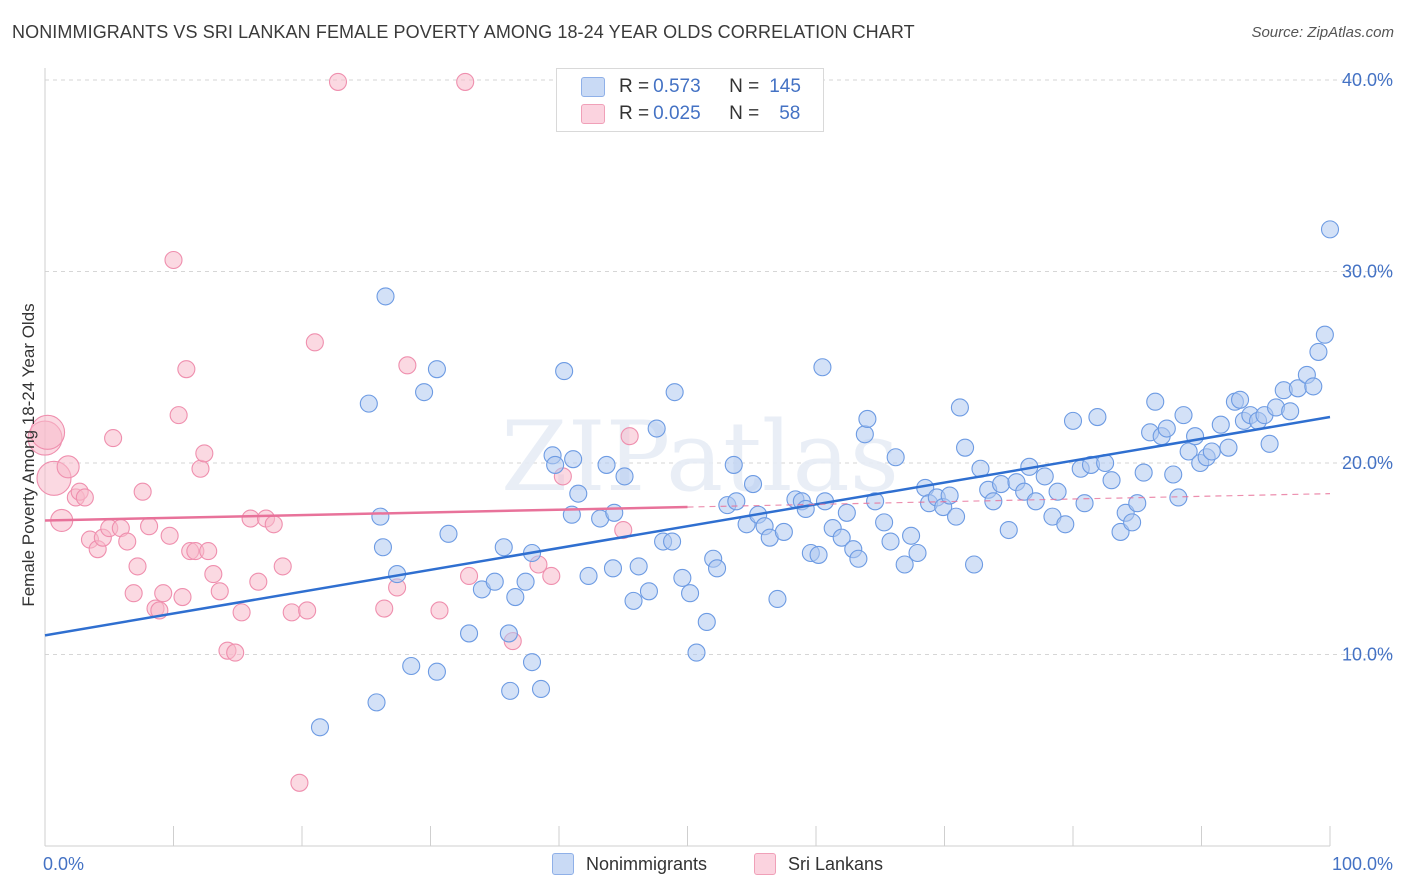 This screenshot has height=892, width=1406. I want to click on sri-lankans-trend-extension, so click(1009, 500).